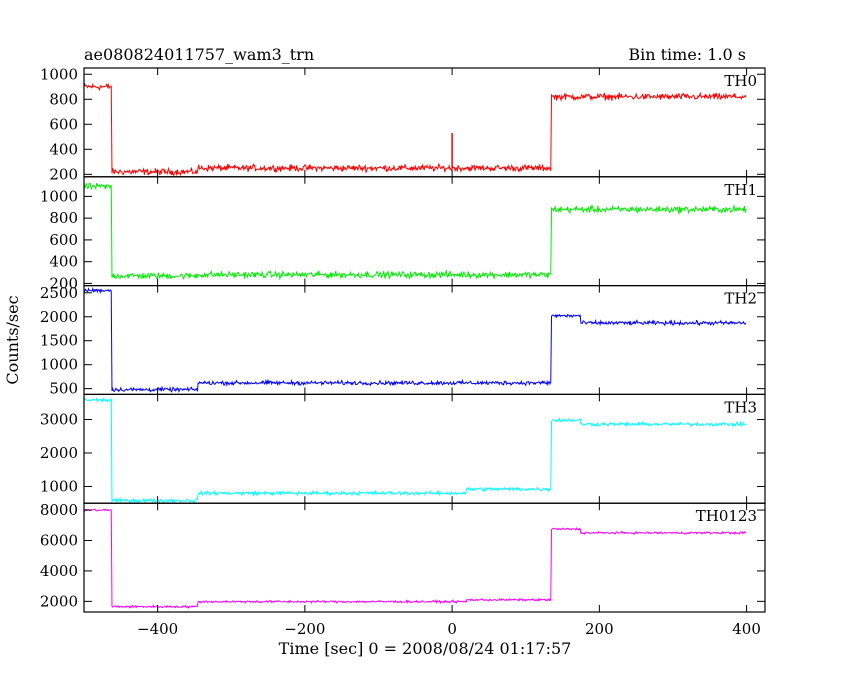 Image resolution: width=850 pixels, height=680 pixels. I want to click on panel-th1: 200 400 600 800 1000 TH1, so click(403, 234).